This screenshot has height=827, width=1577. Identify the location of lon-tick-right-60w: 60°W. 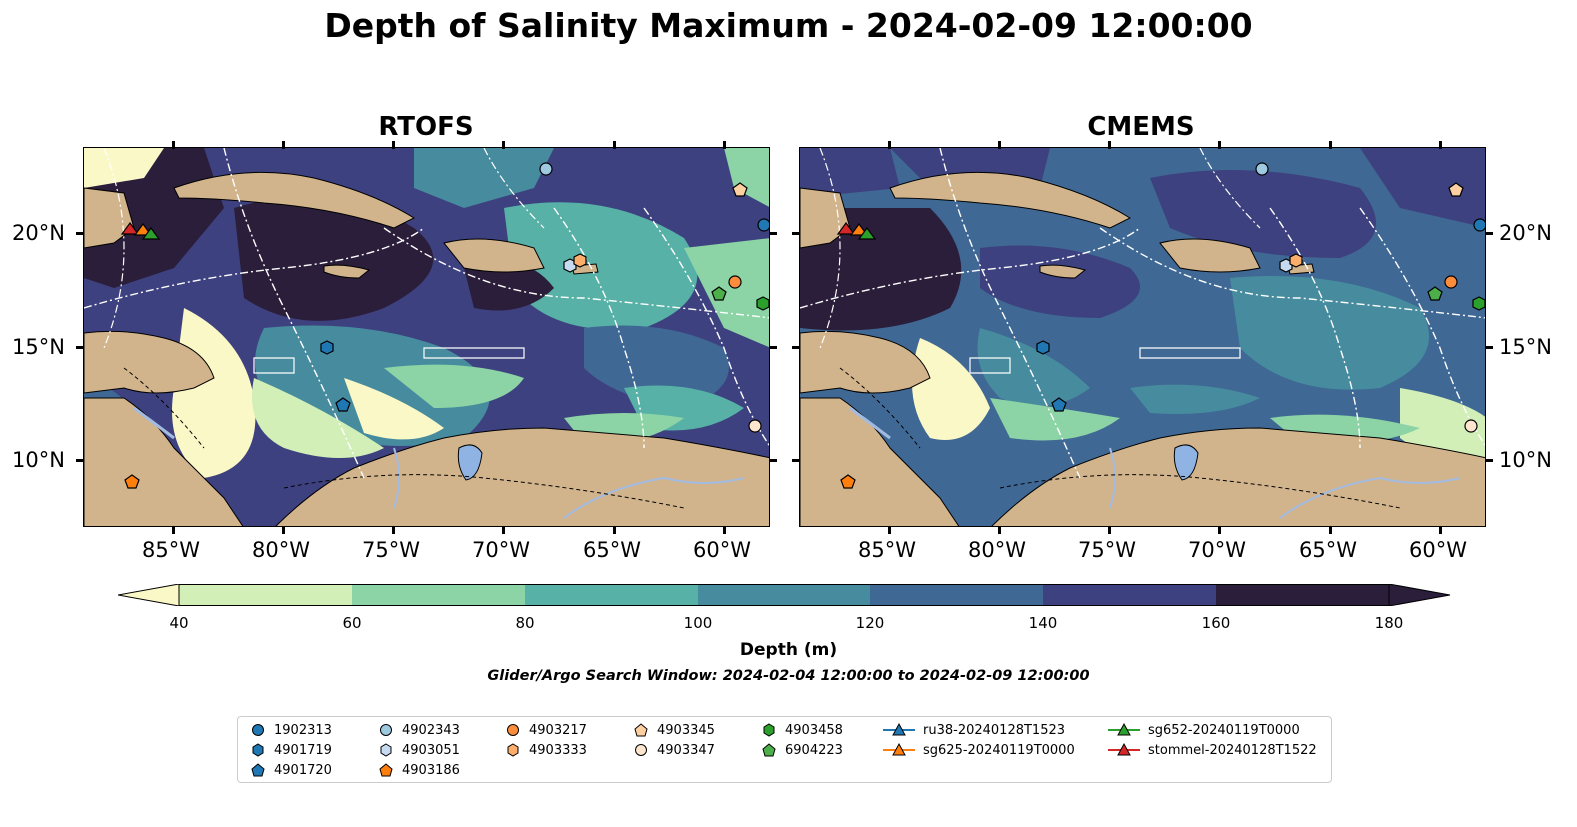
(1438, 550).